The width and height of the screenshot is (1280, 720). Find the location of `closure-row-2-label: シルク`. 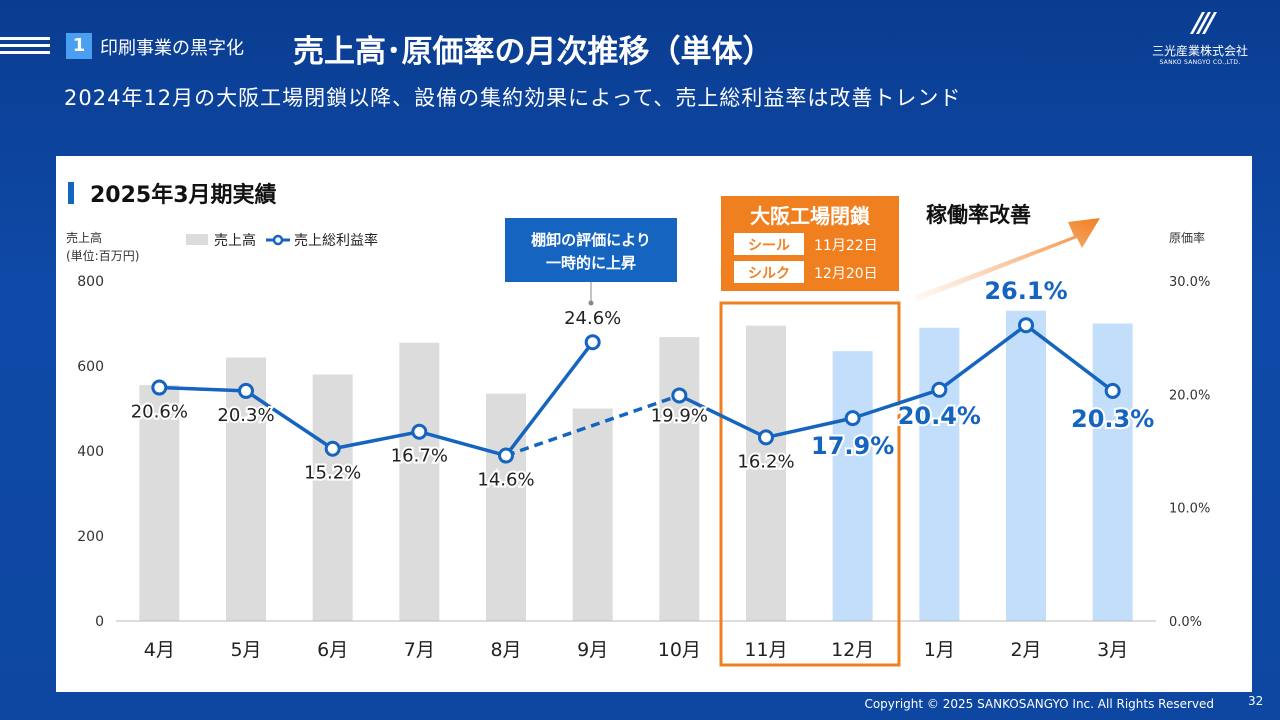

closure-row-2-label: シルク is located at coordinates (769, 274).